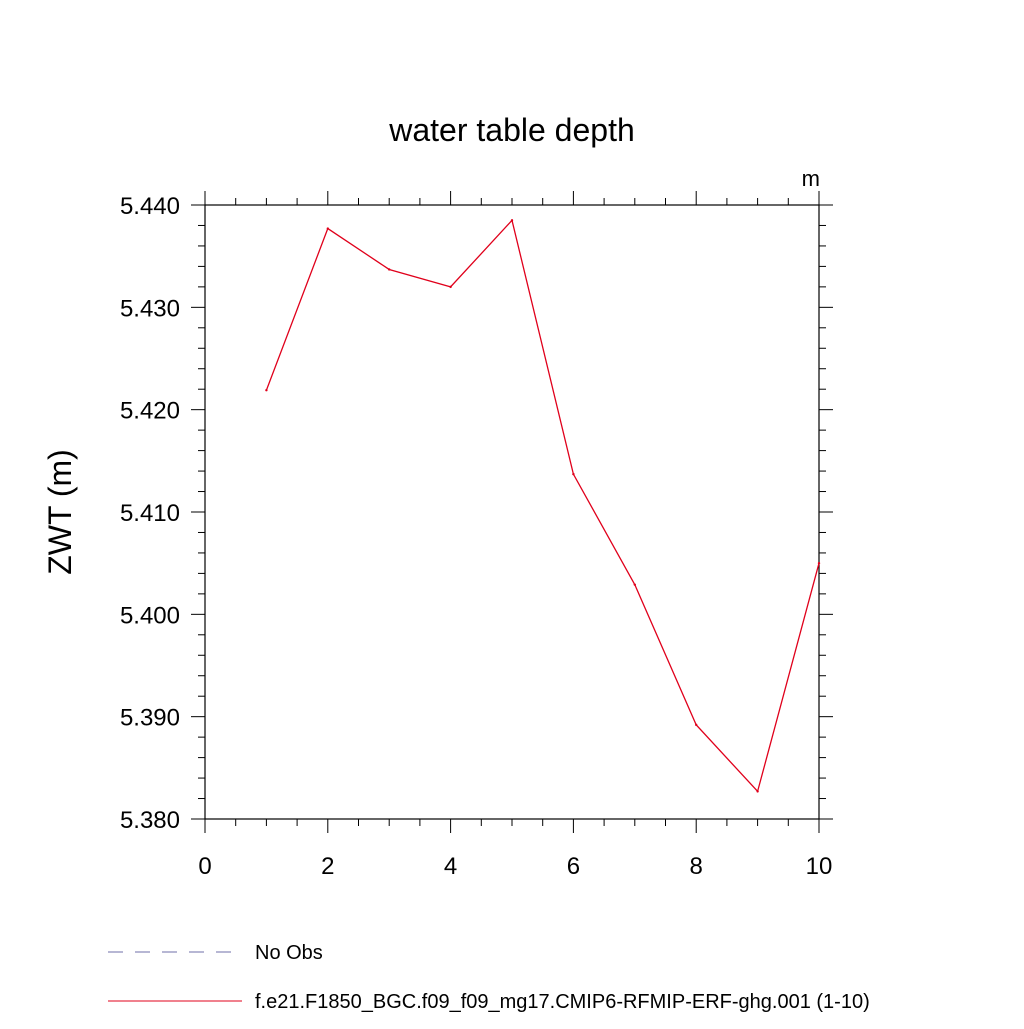 This screenshot has width=1024, height=1029. What do you see at coordinates (327, 866) in the screenshot?
I see `x-tick-label: 2` at bounding box center [327, 866].